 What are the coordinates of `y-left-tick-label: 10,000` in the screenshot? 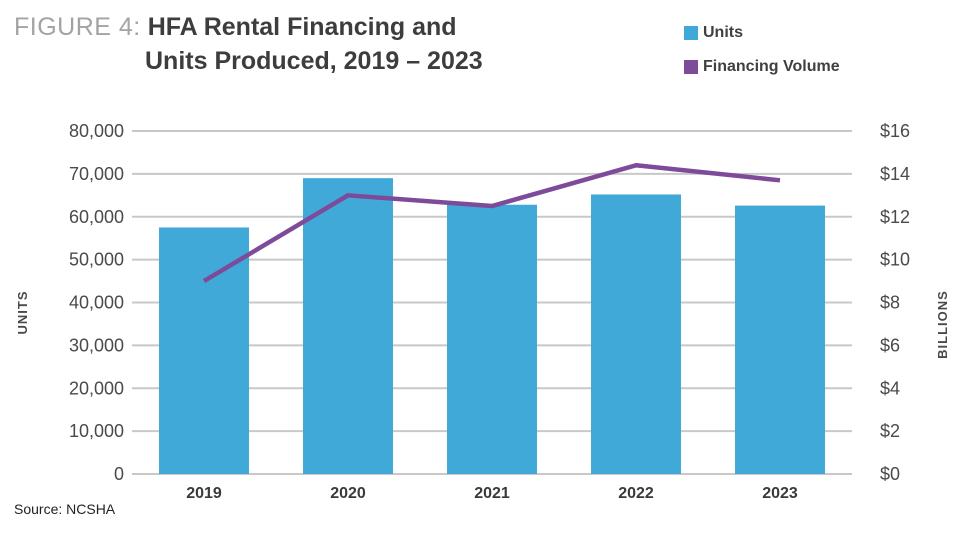 It's located at (96, 431).